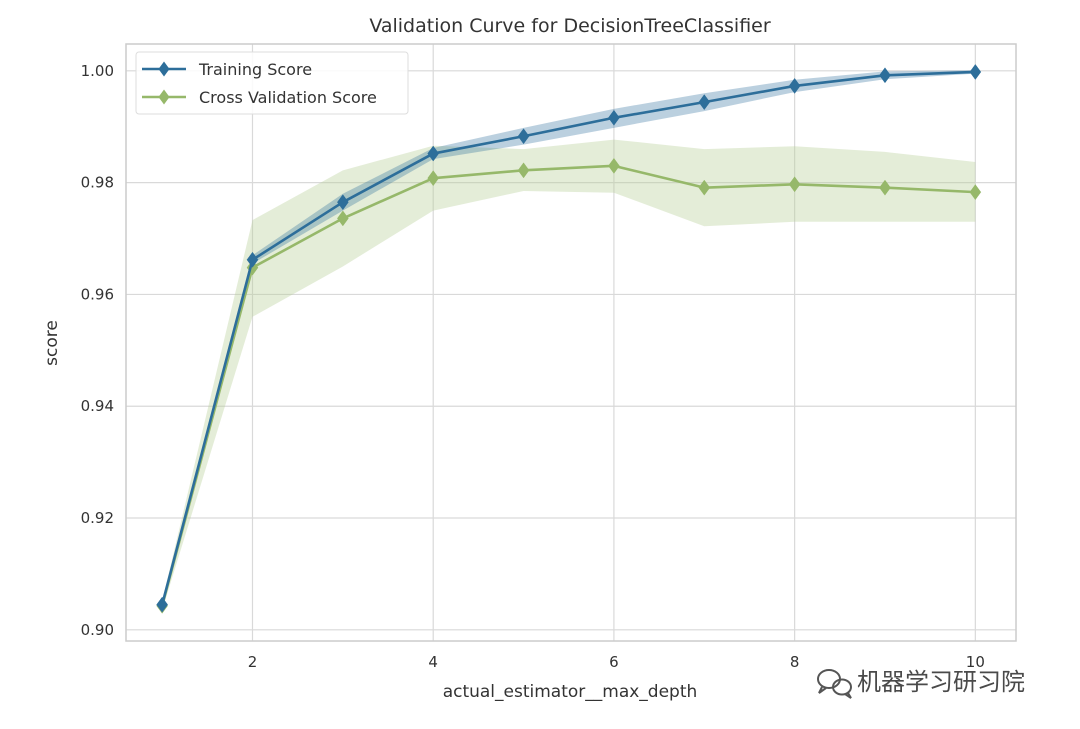 The image size is (1080, 729). I want to click on watermark-text: 机器学习研习院, so click(941, 682).